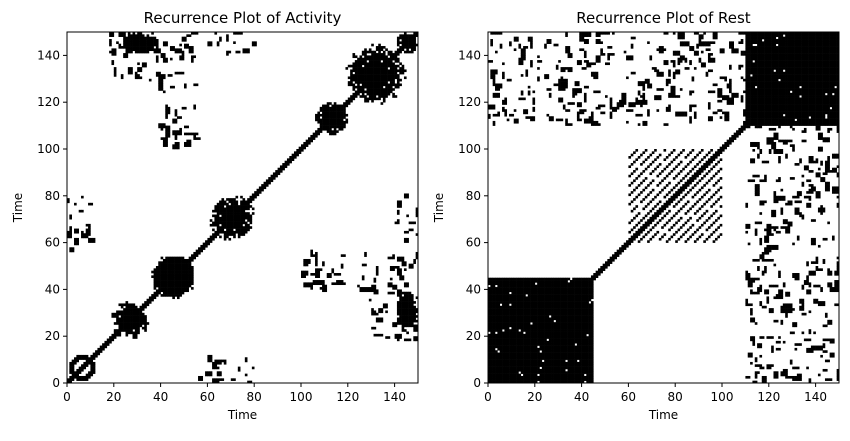 Image resolution: width=850 pixels, height=441 pixels. What do you see at coordinates (56, 383) in the screenshot?
I see `y-tick-label: 0` at bounding box center [56, 383].